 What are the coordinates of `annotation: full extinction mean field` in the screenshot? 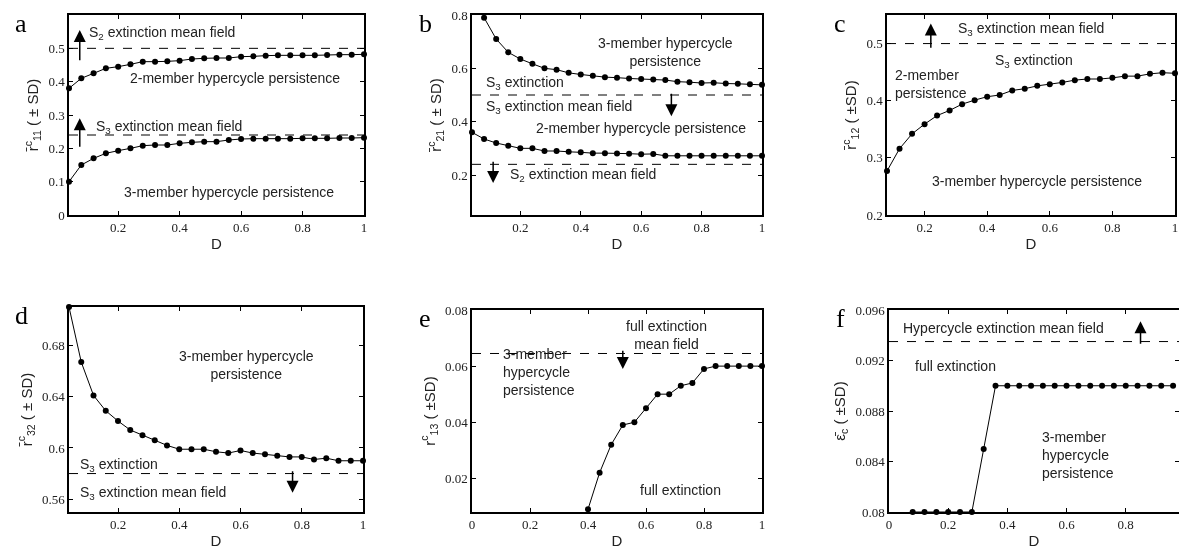 It's located at (666, 335).